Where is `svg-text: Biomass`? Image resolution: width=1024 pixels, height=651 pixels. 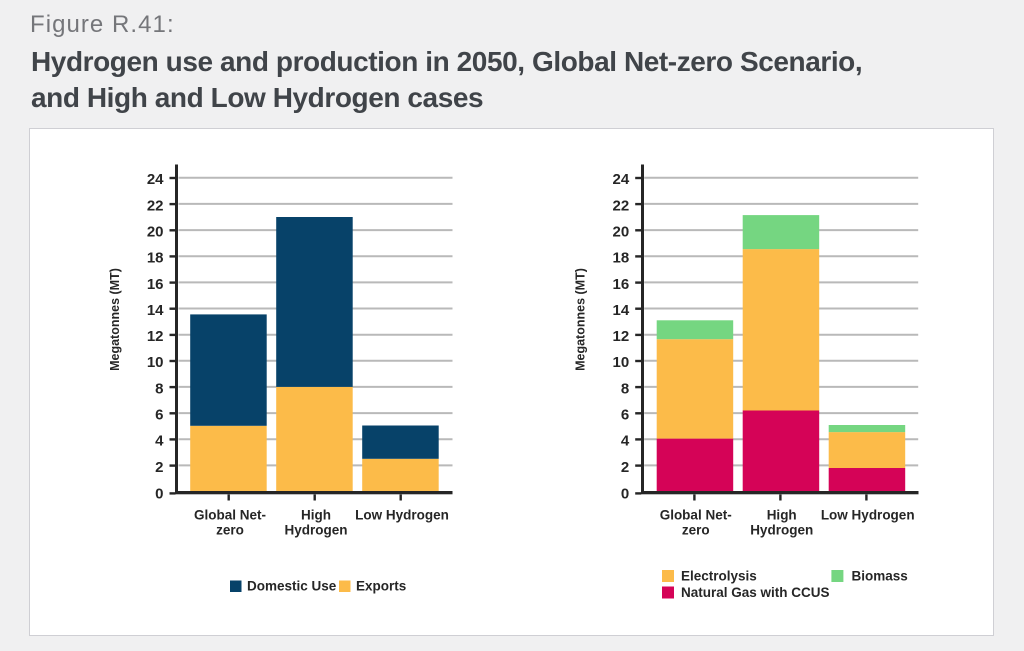 svg-text: Biomass is located at coordinates (880, 576).